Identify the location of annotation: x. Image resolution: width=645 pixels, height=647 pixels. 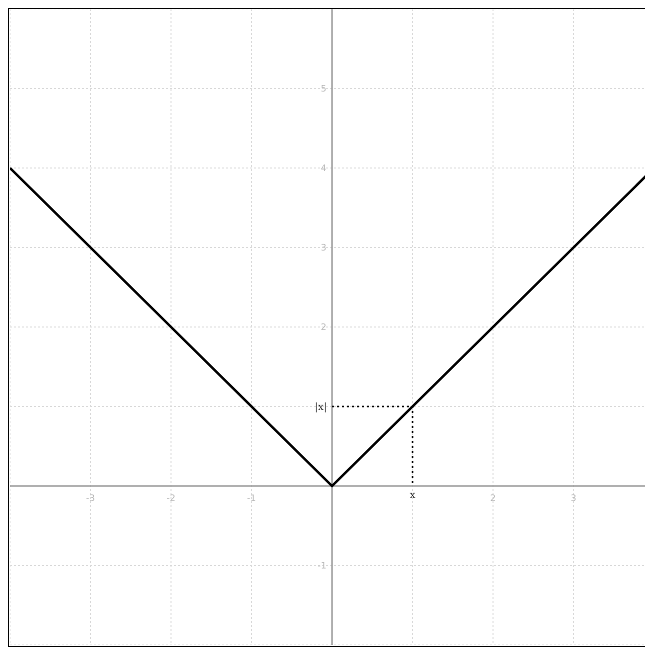
(413, 496).